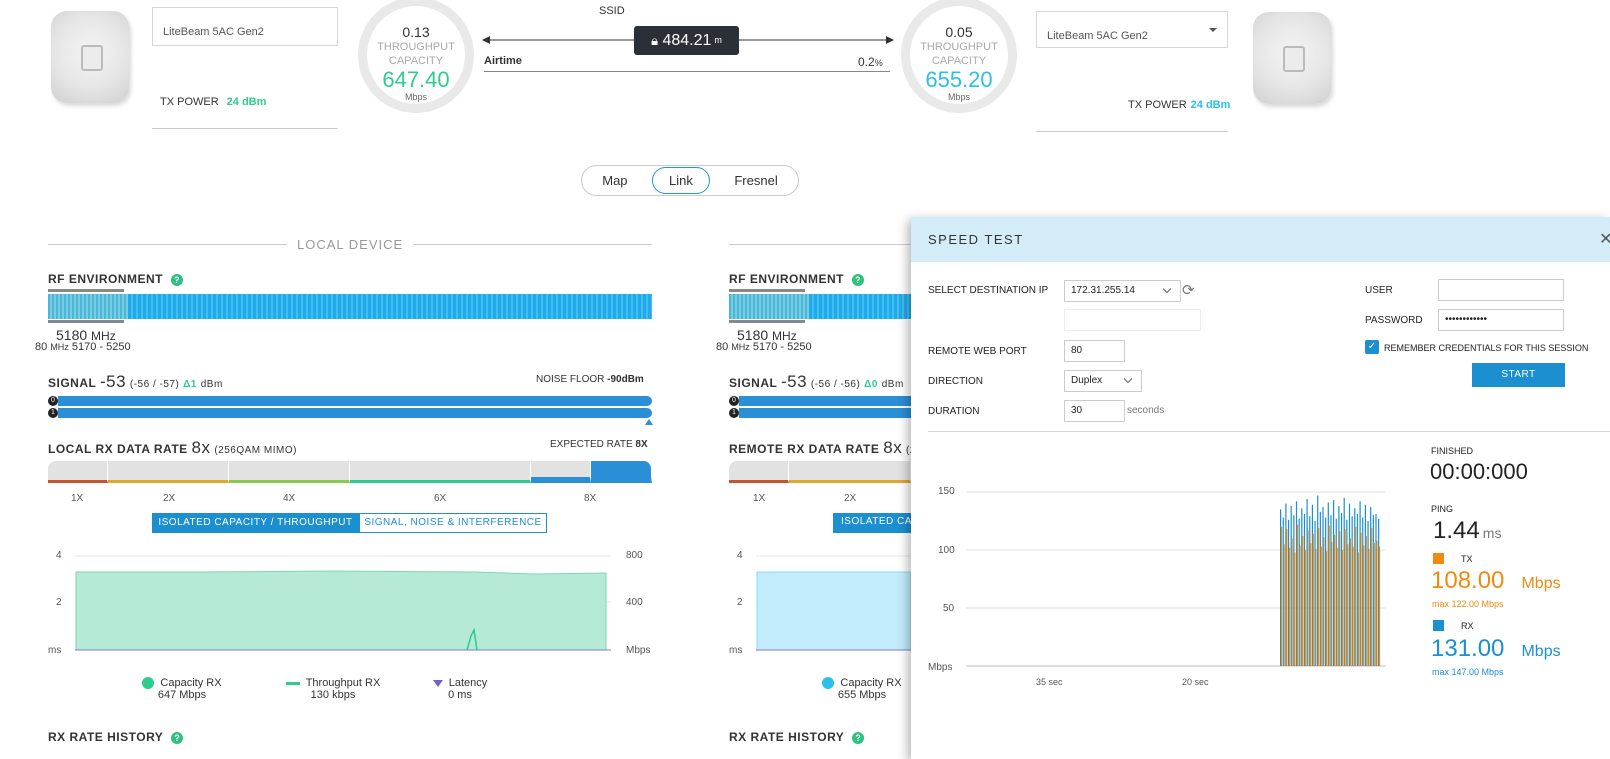 The height and width of the screenshot is (759, 1610). What do you see at coordinates (1094, 411) in the screenshot?
I see `duration-input: 30` at bounding box center [1094, 411].